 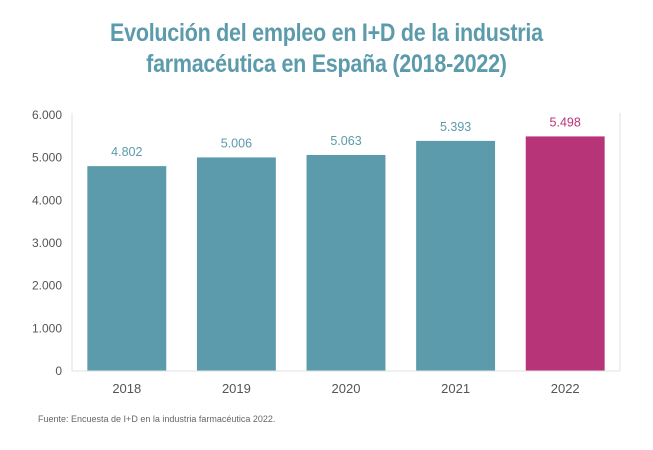 I want to click on y-tick-label: 6.000, so click(x=47, y=115).